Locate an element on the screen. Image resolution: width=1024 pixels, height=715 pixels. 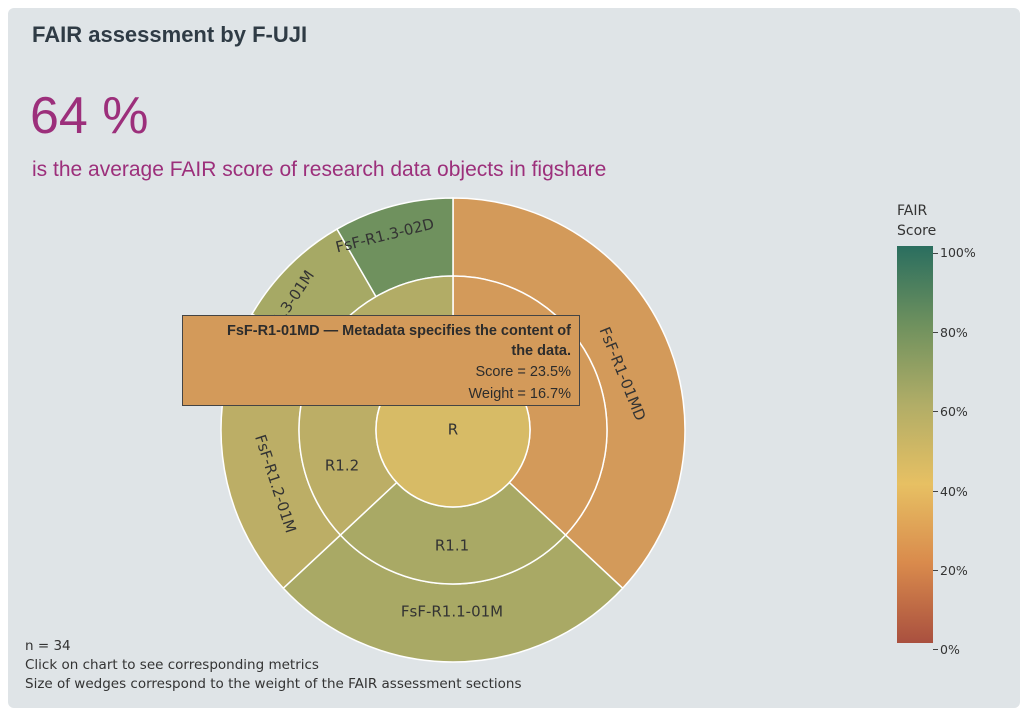
tooltip-score: Score = 23.5% is located at coordinates (523, 372).